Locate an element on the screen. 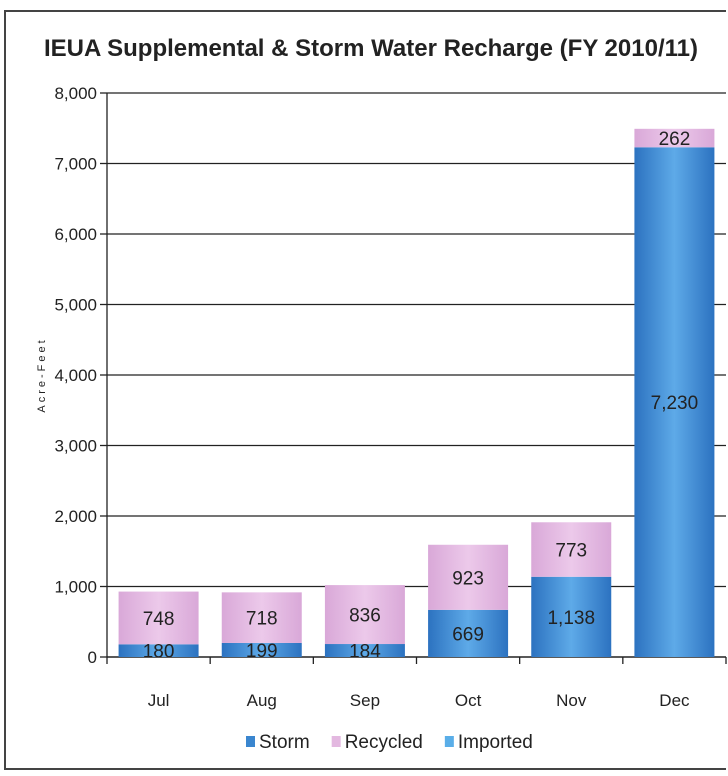 This screenshot has height=776, width=728. data-label: 718 is located at coordinates (262, 619).